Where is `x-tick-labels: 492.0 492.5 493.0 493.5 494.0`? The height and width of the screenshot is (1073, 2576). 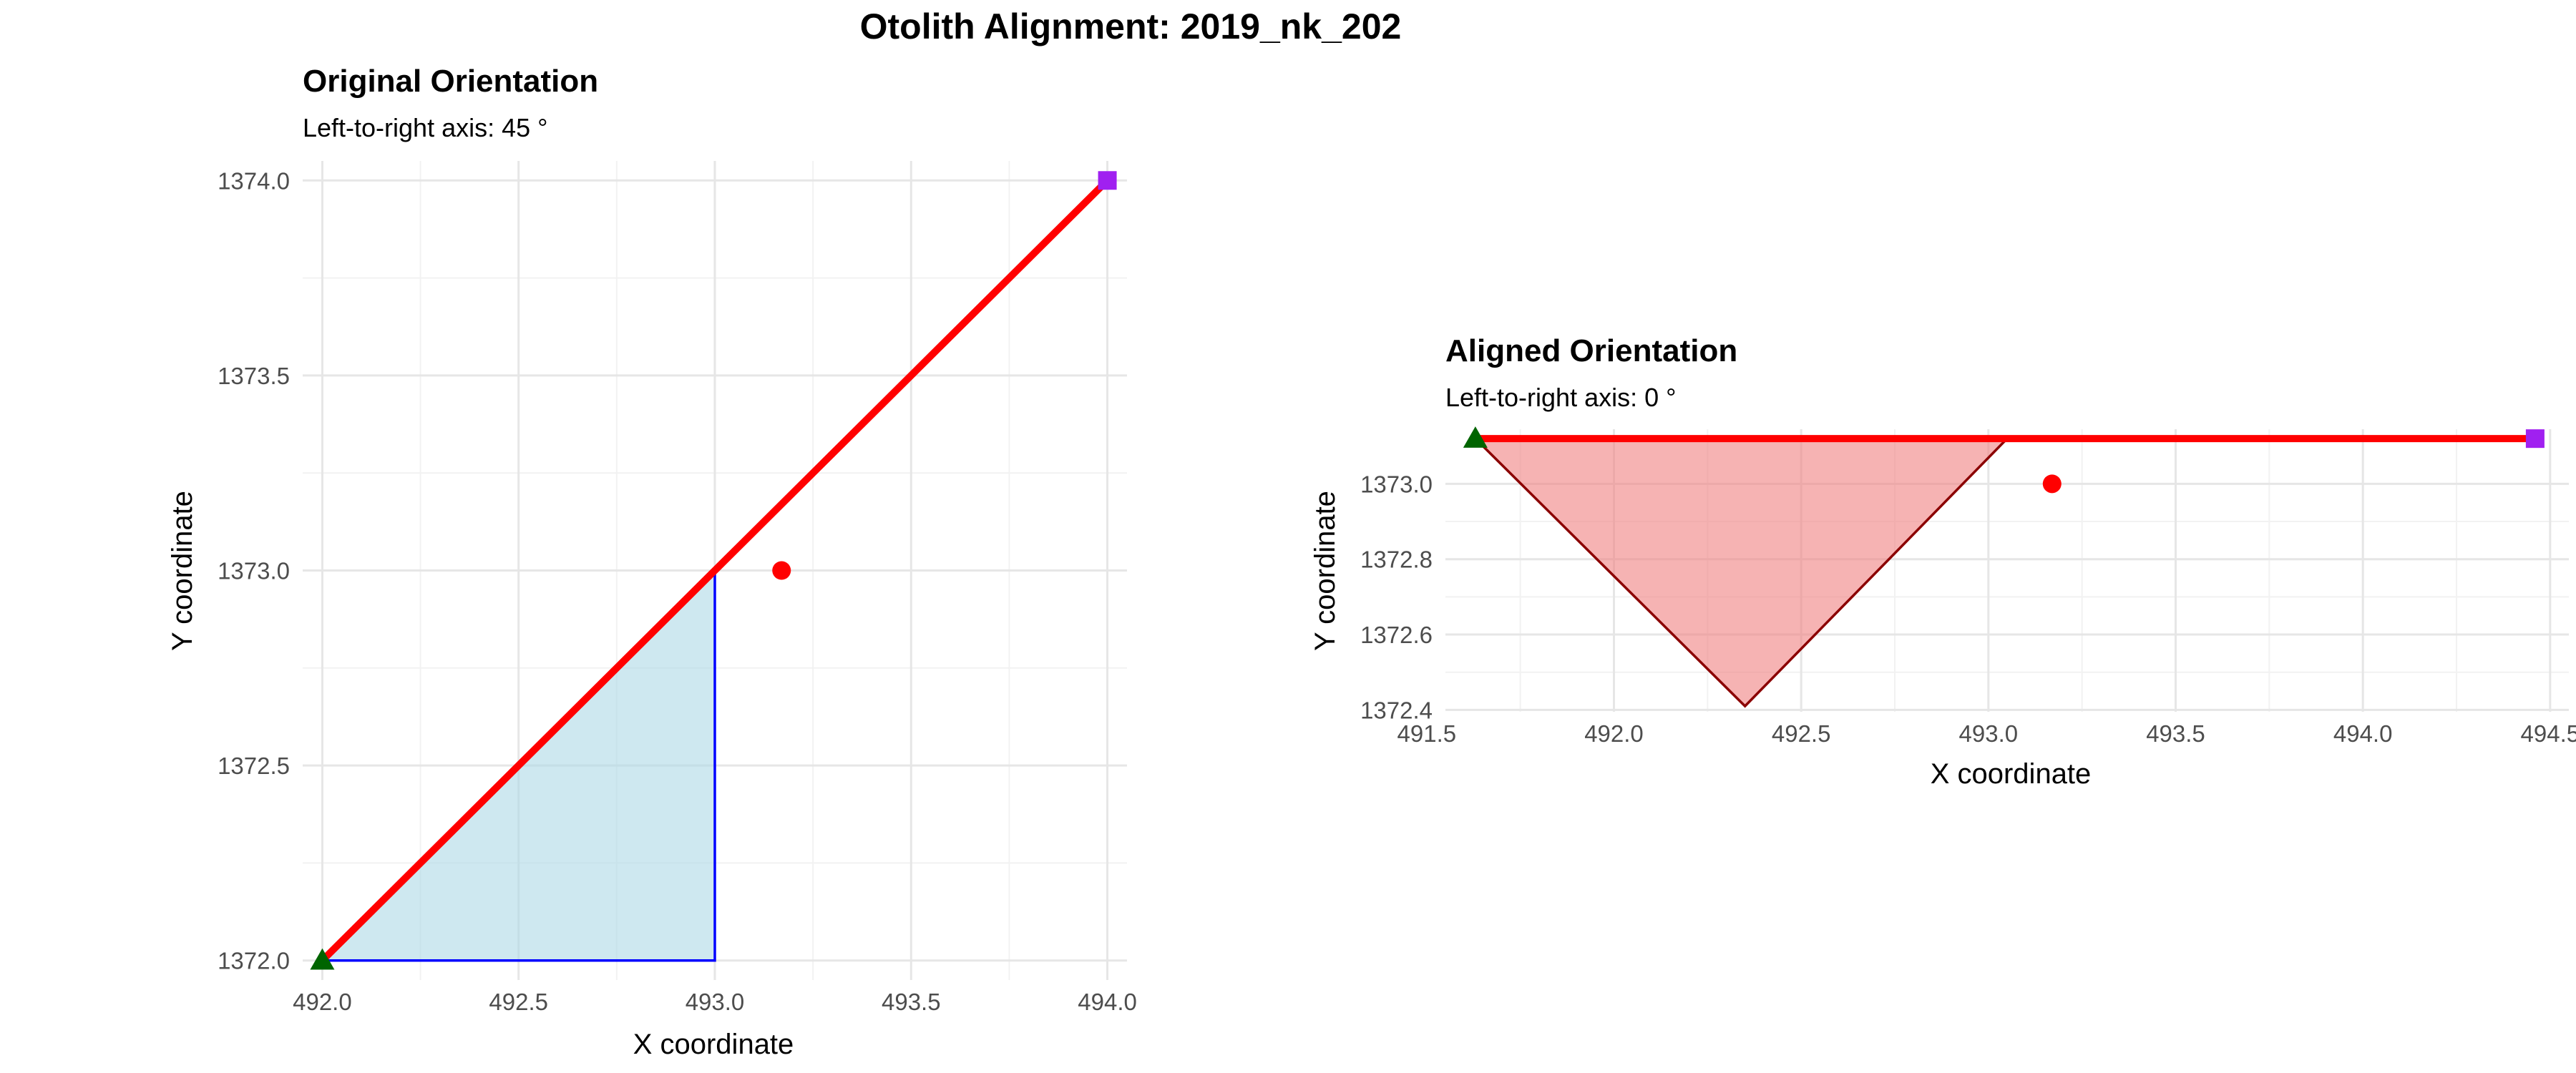 x-tick-labels: 492.0 492.5 493.0 493.5 494.0 is located at coordinates (715, 1002).